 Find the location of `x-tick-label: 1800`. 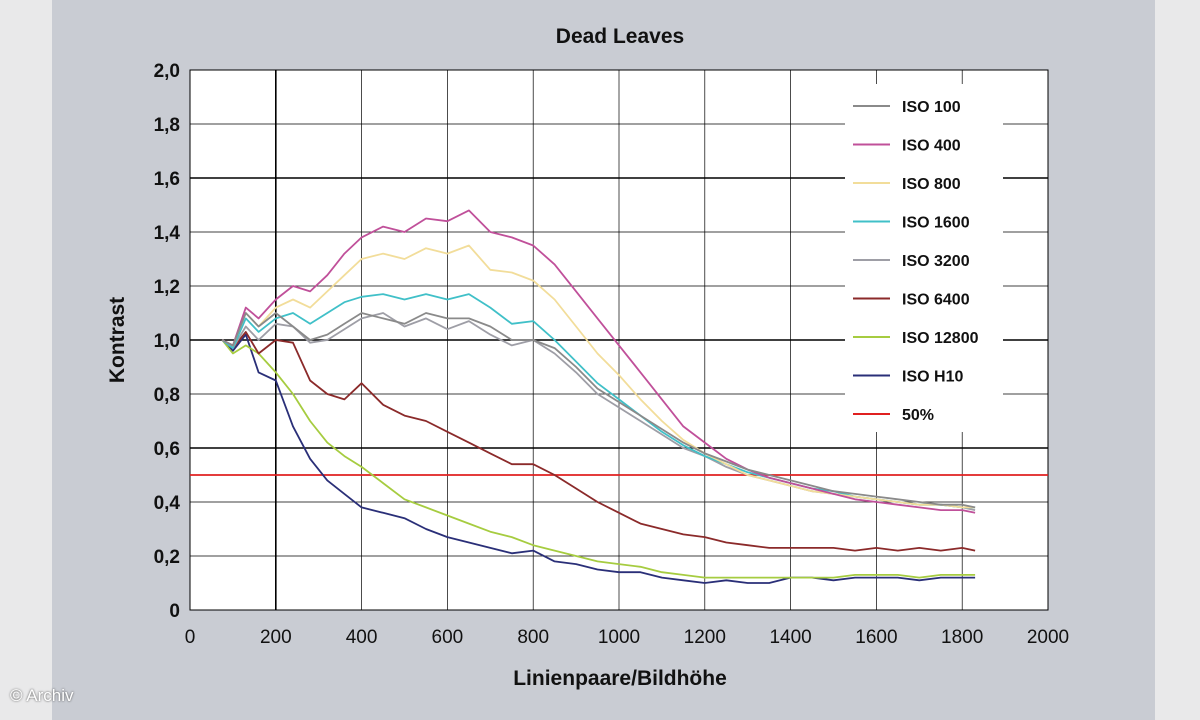

x-tick-label: 1800 is located at coordinates (962, 637).